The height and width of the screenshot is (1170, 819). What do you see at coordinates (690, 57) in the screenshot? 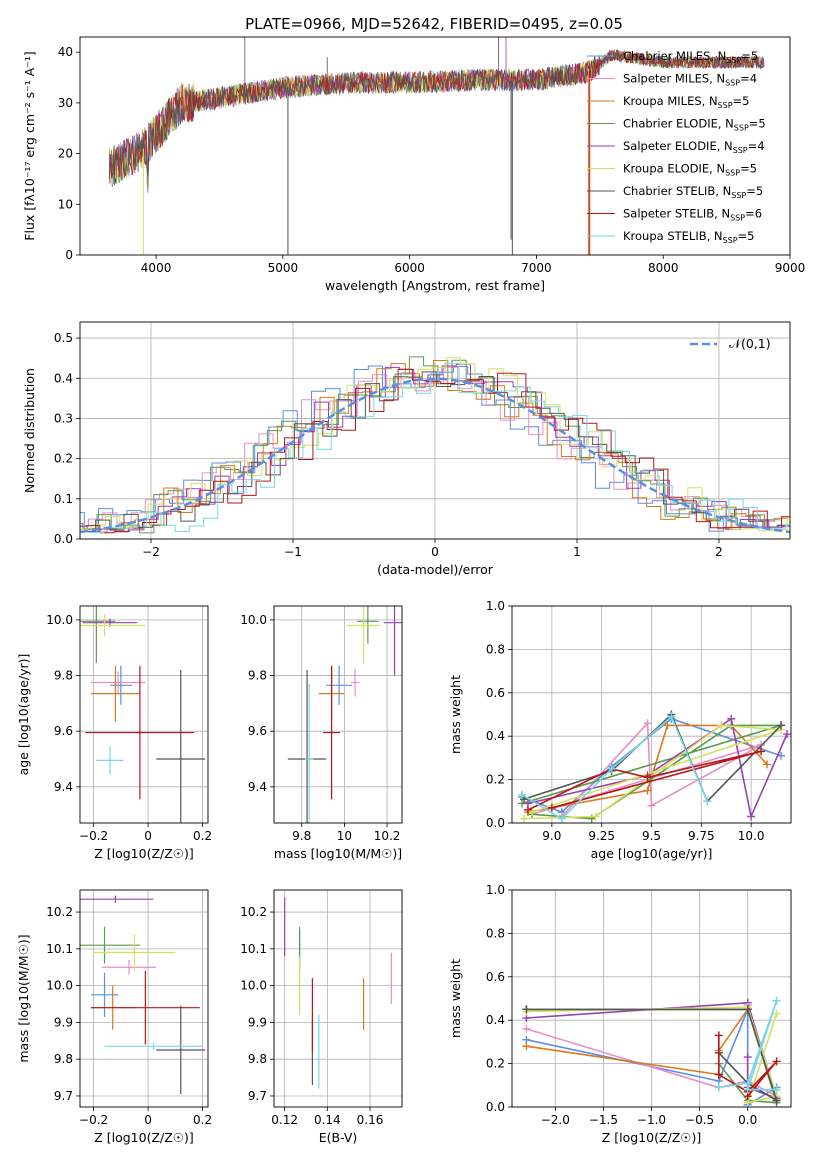
I see `legend-label: Chabrier MILES, NSSP=5` at bounding box center [690, 57].